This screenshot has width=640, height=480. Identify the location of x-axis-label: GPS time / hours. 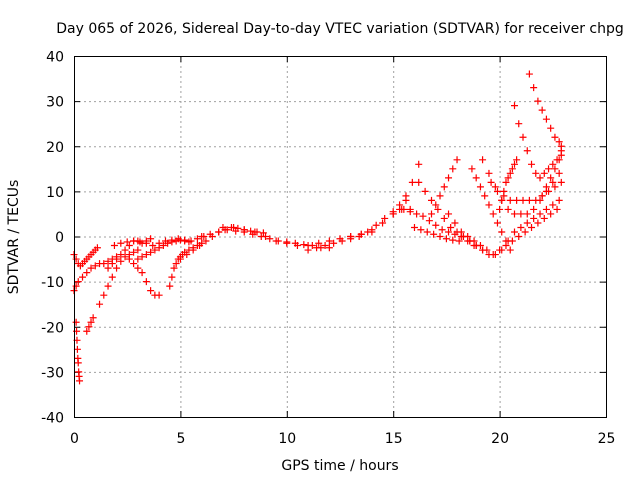
(339, 466).